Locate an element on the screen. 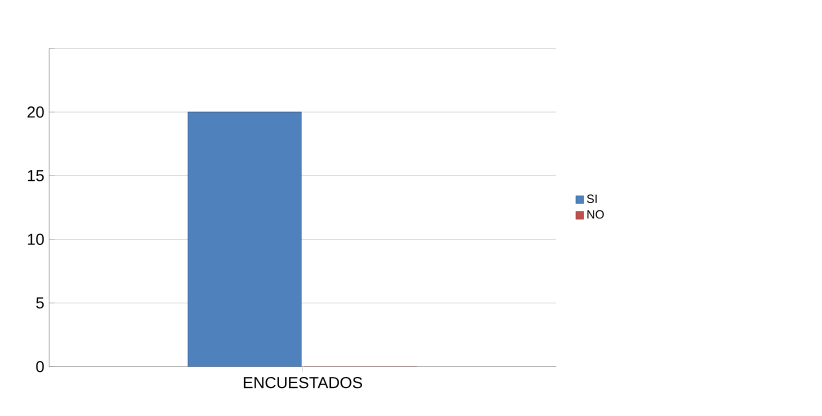 The width and height of the screenshot is (822, 416). y-tick-label: 15 is located at coordinates (36, 176).